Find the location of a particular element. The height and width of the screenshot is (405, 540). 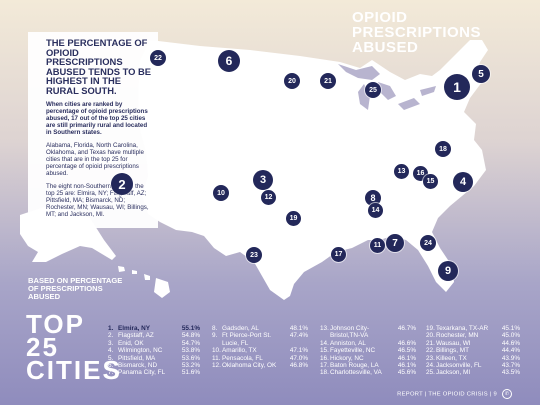

city-row: 18. Charlottesville, VA 45.6% is located at coordinates (368, 373).